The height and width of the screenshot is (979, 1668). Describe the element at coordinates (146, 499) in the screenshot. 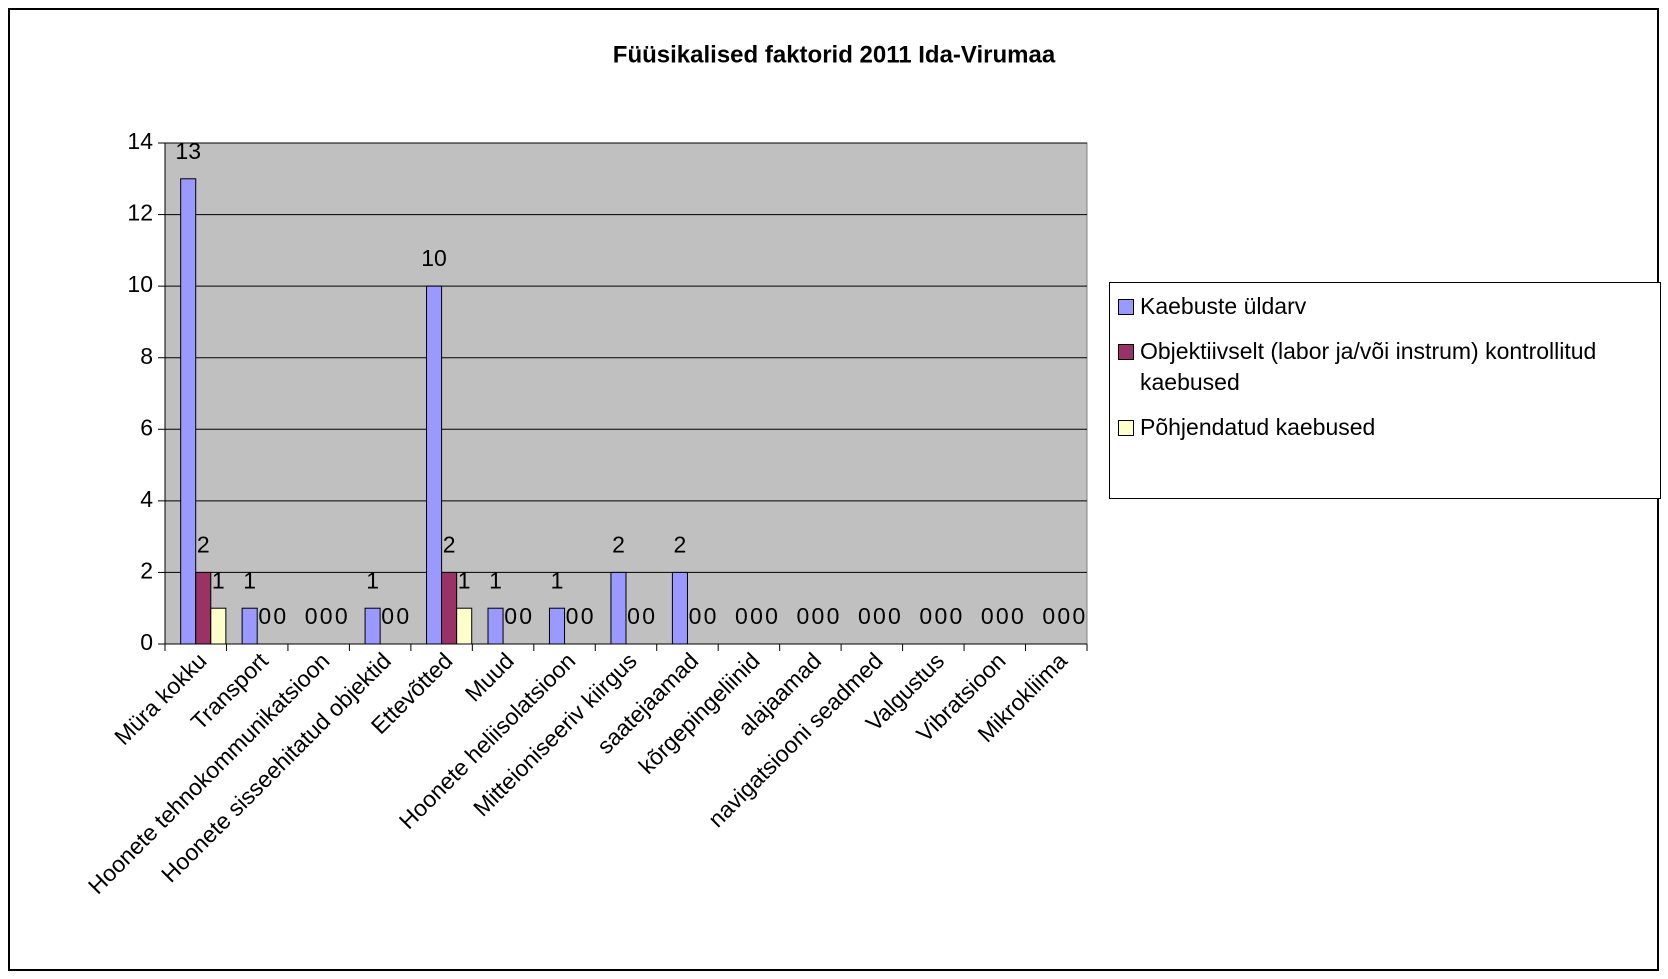

I see `y-tick-label: 4` at that location.